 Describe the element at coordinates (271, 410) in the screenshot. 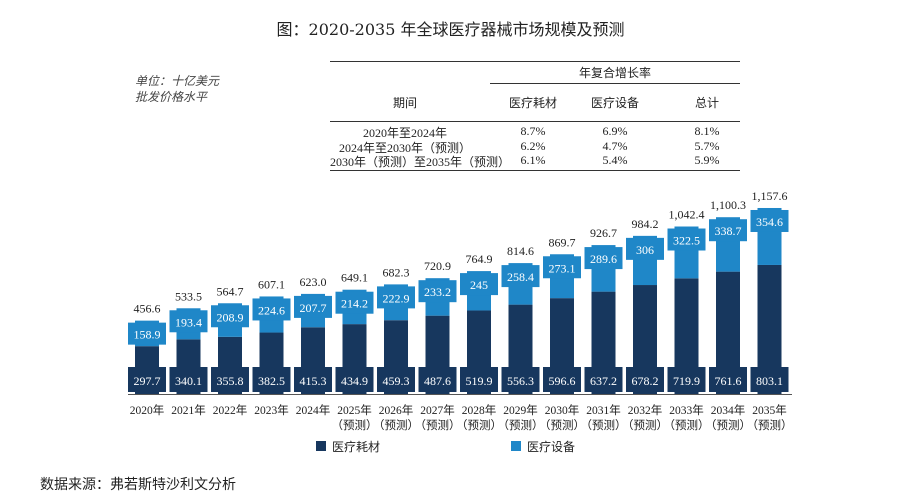

I see `x-tick-label: 2023年` at that location.